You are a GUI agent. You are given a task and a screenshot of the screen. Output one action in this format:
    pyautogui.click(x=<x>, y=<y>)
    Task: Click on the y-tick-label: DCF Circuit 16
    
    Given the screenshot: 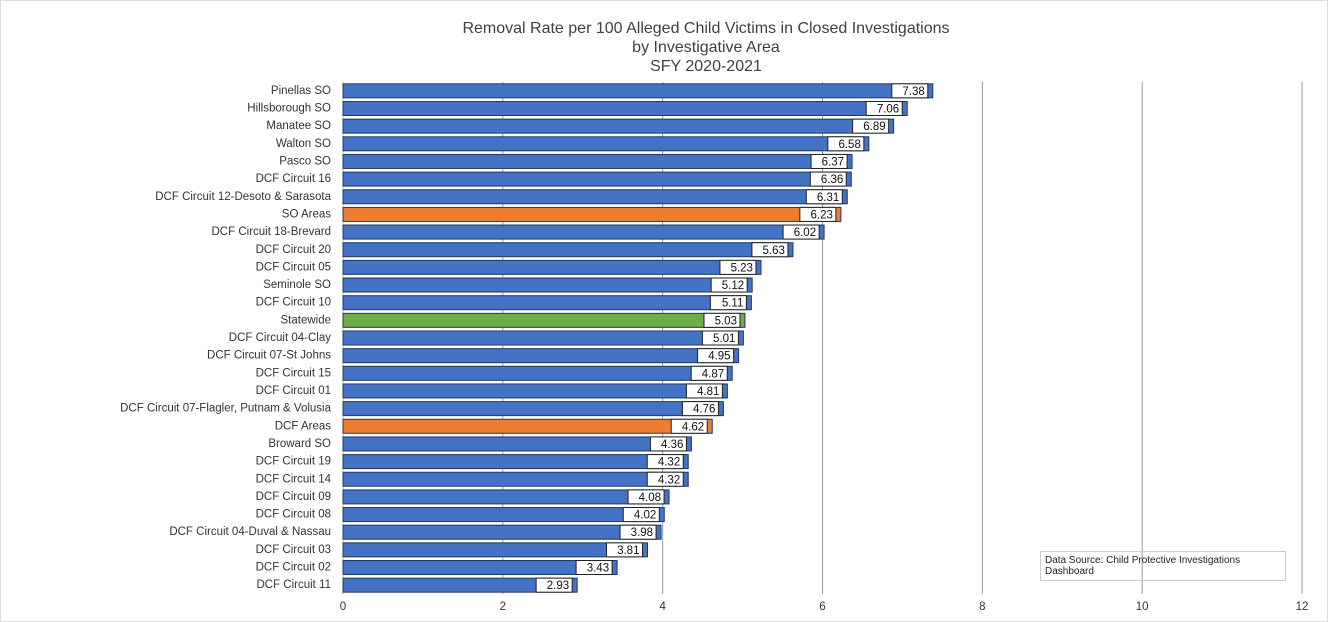 What is the action you would take?
    pyautogui.click(x=293, y=179)
    